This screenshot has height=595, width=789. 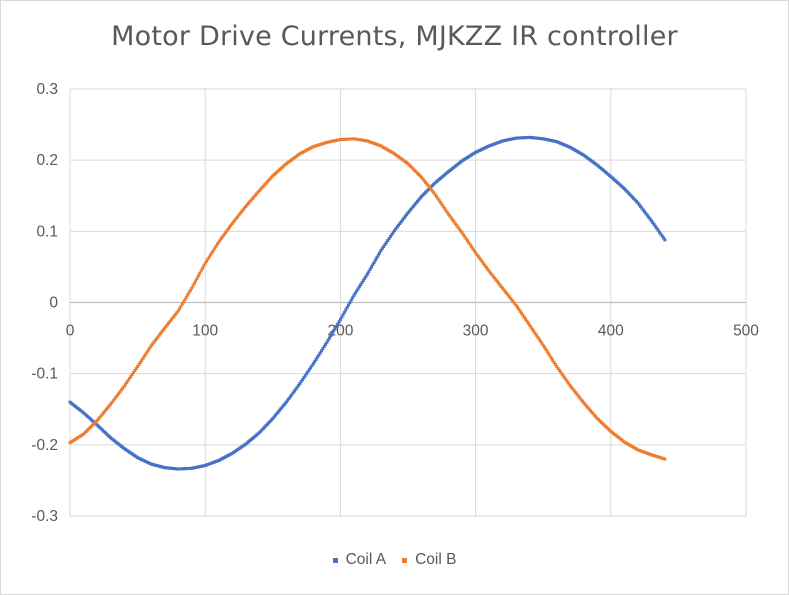 I want to click on legend-item-coil-a: Coil A, so click(x=359, y=560).